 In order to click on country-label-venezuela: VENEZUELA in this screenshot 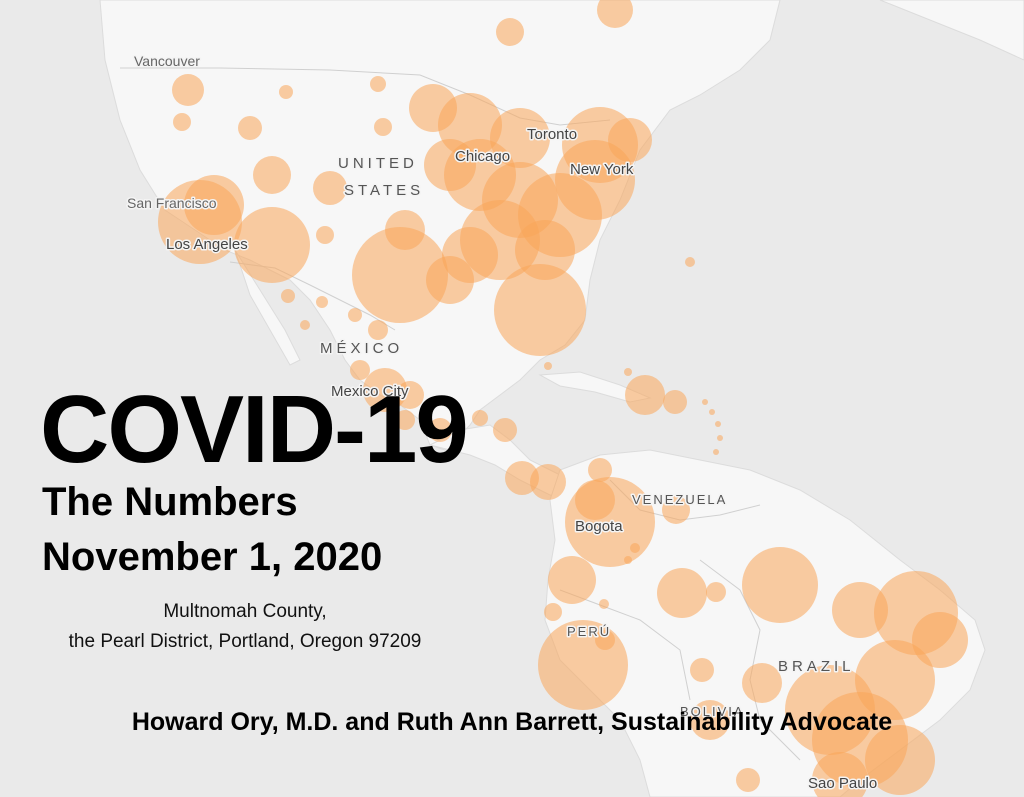, I will do `click(679, 499)`.